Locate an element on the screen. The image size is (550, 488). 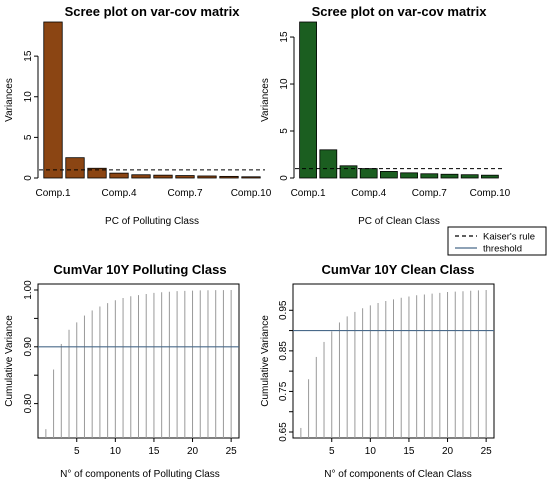
y-tick-label: 1.00 is located at coordinates (28, 290).